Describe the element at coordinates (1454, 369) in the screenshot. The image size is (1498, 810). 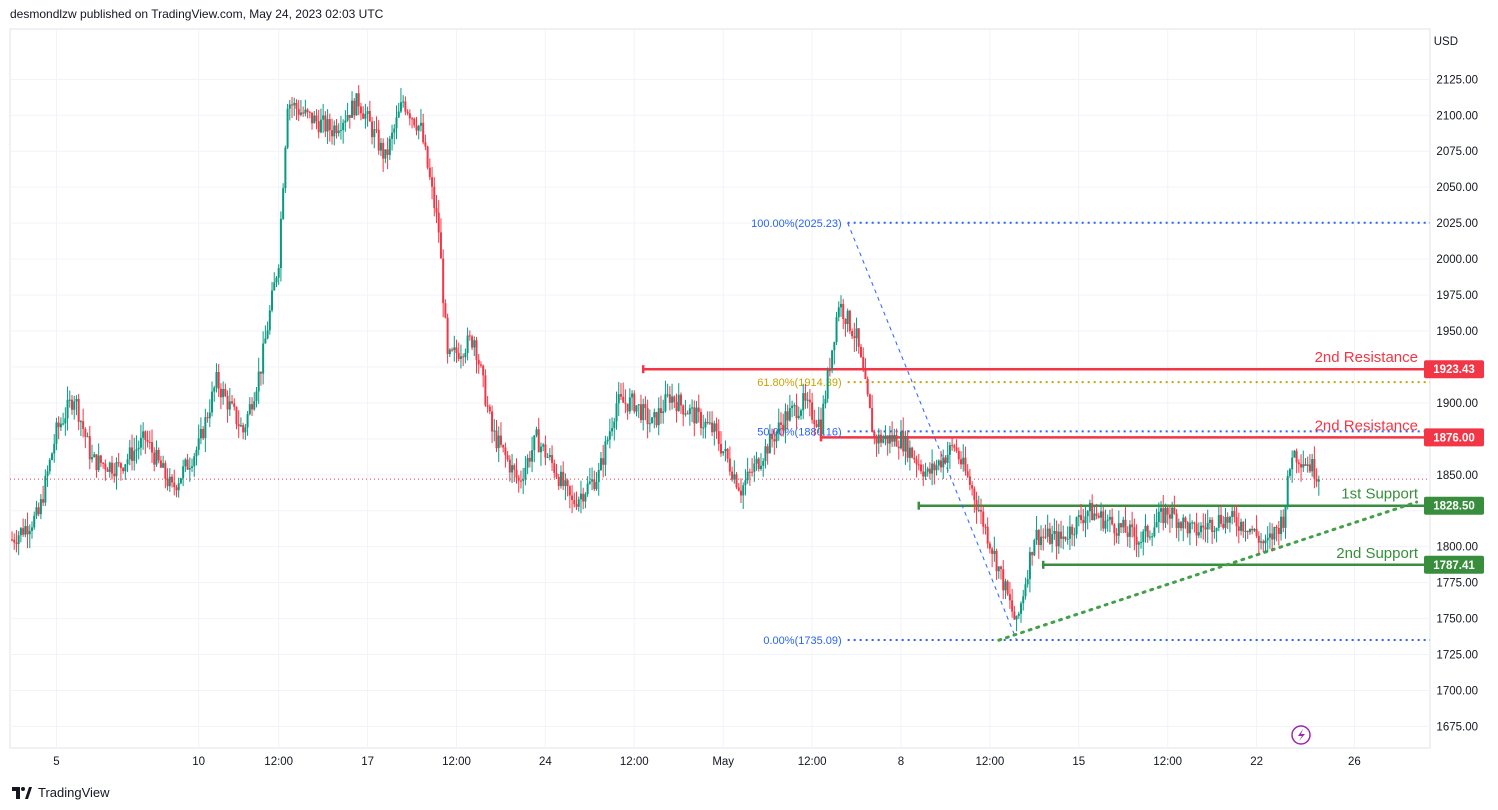
I see `price-badge` at that location.